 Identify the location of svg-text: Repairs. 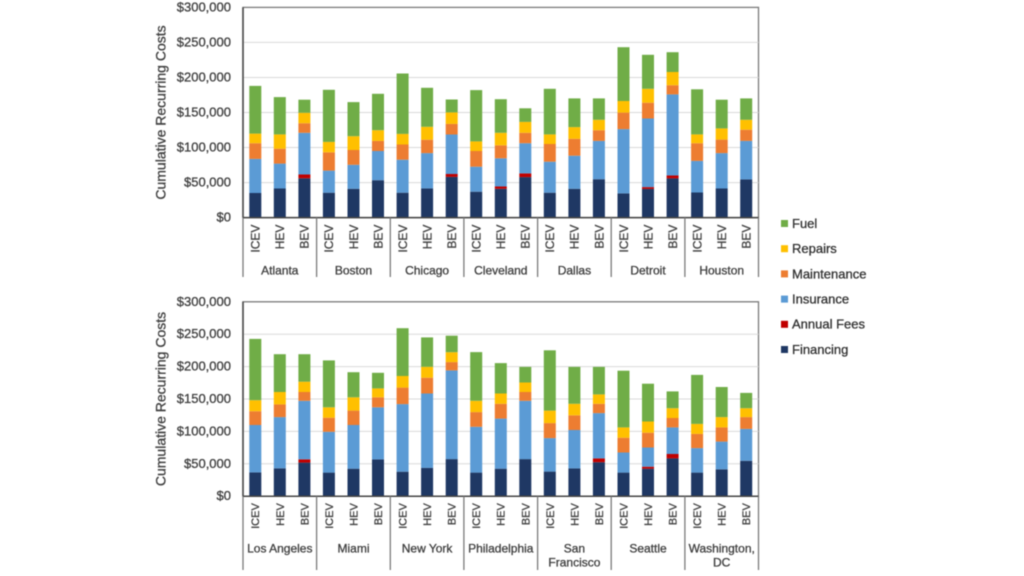
(814, 248).